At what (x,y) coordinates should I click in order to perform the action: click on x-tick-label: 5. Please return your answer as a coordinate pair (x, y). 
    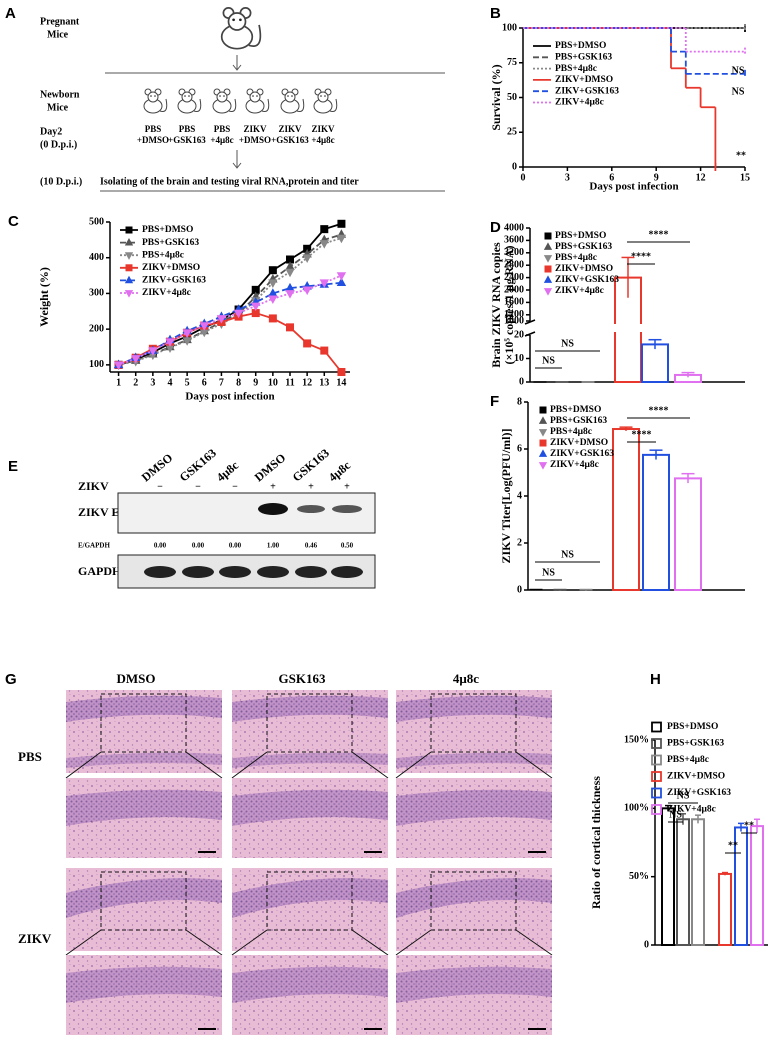
    Looking at the image, I should click on (187, 382).